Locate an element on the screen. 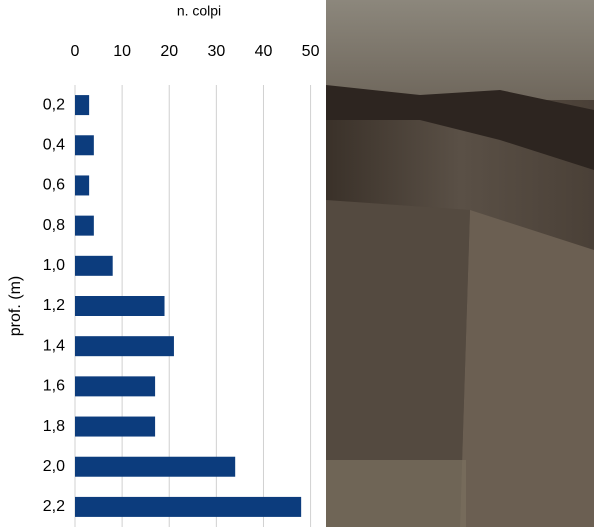 Image resolution: width=594 pixels, height=532 pixels. y-tick-label: 1,8 is located at coordinates (54, 426).